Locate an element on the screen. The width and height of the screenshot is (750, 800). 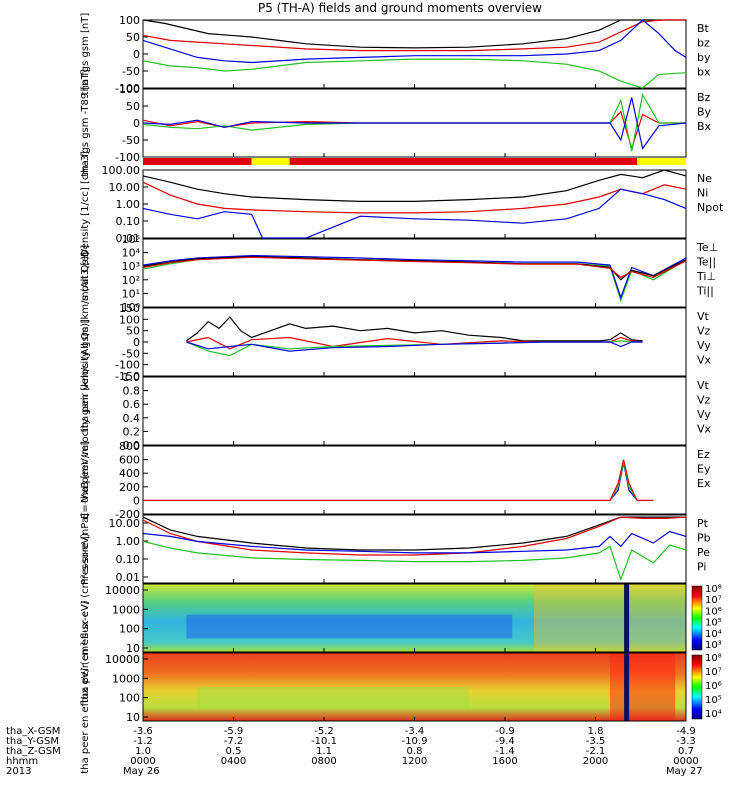
legend-entry: Bt is located at coordinates (703, 28).